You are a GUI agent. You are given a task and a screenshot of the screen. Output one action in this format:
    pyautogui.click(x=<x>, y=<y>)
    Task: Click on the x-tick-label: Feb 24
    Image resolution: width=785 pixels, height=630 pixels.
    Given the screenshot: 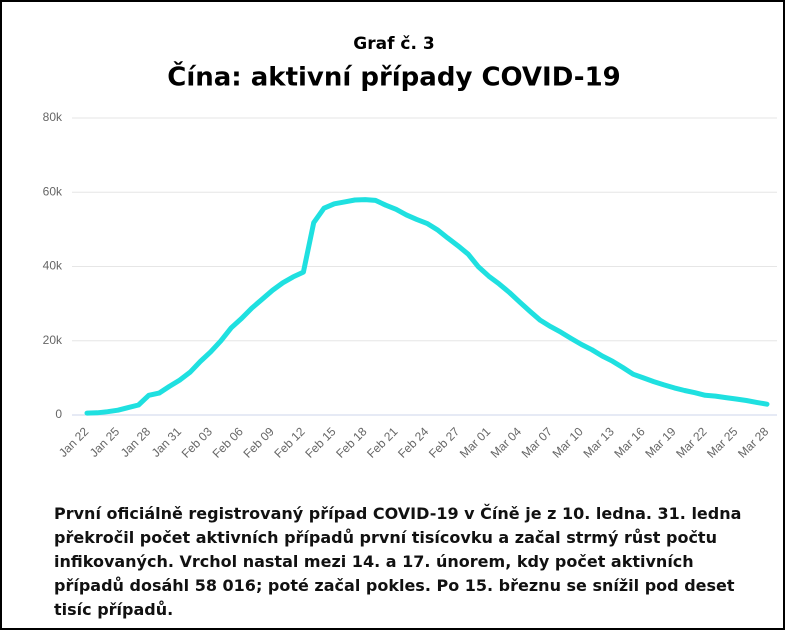 What is the action you would take?
    pyautogui.click(x=413, y=442)
    